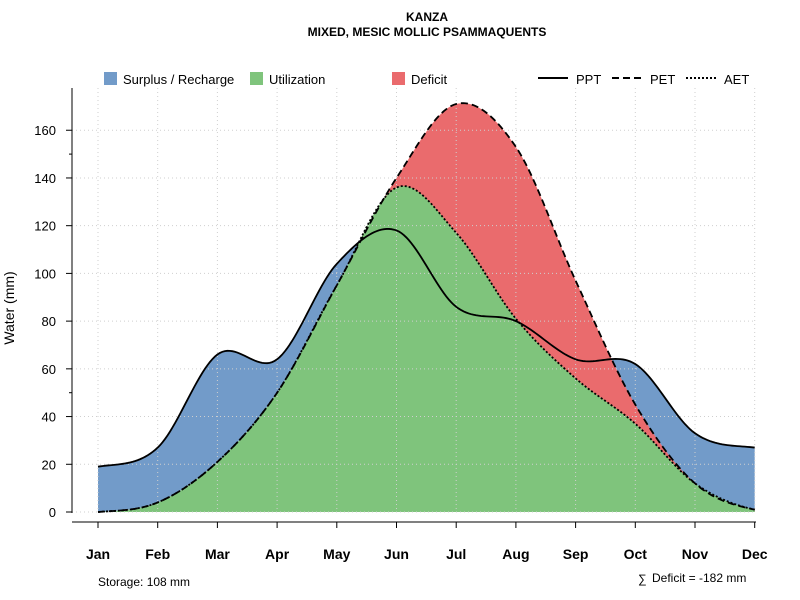 The height and width of the screenshot is (600, 800). Describe the element at coordinates (427, 32) in the screenshot. I see `chart-subtitle: MIXED, MESIC MOLLIC PSAMMAQUENTS` at that location.